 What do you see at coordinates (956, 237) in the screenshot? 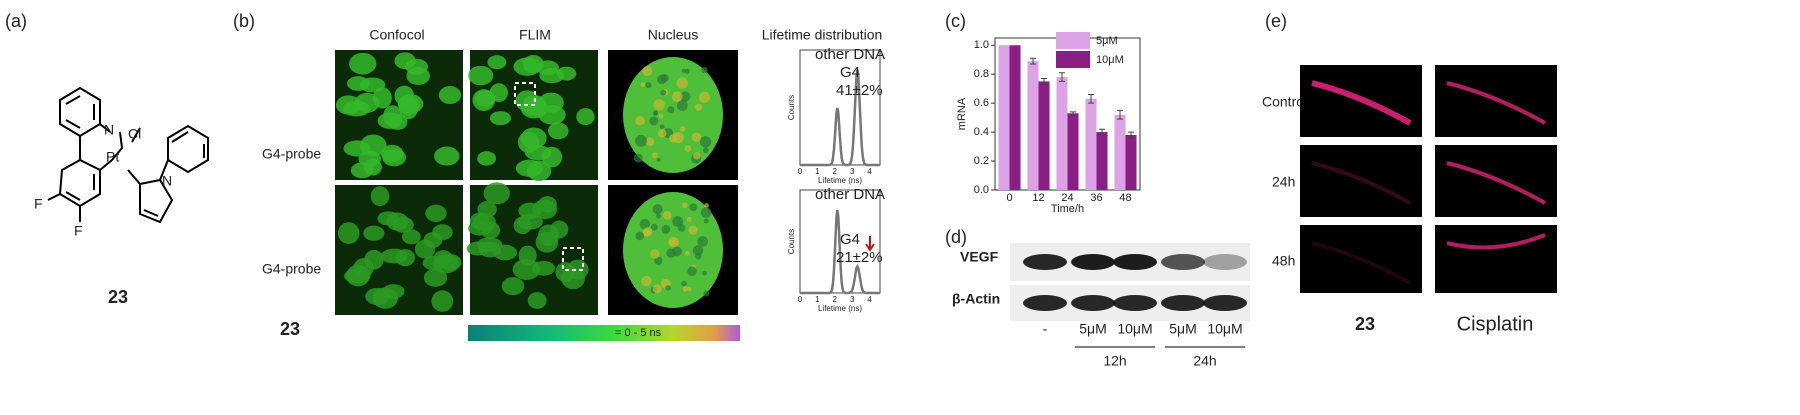
I see `panel-label: (d)` at bounding box center [956, 237].